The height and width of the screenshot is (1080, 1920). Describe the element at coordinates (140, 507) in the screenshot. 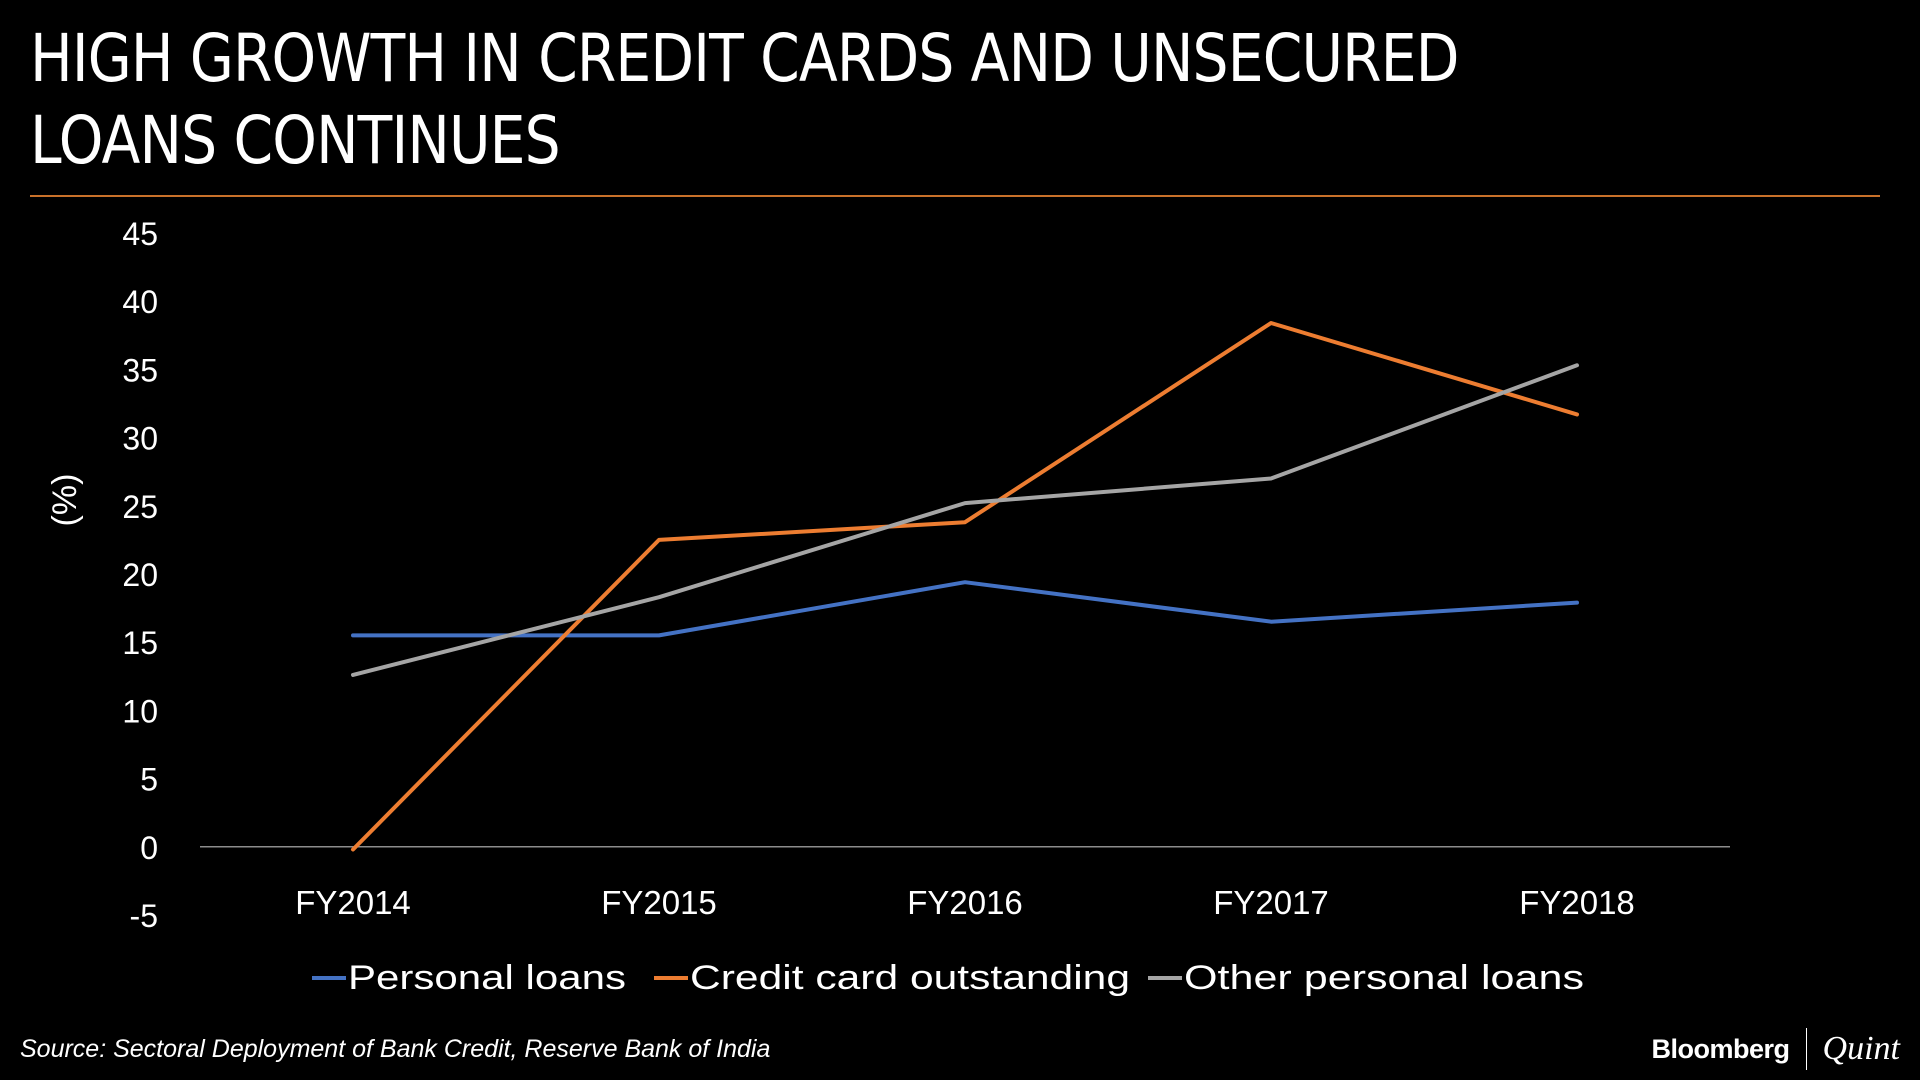

I see `y-tick-label: 25` at that location.